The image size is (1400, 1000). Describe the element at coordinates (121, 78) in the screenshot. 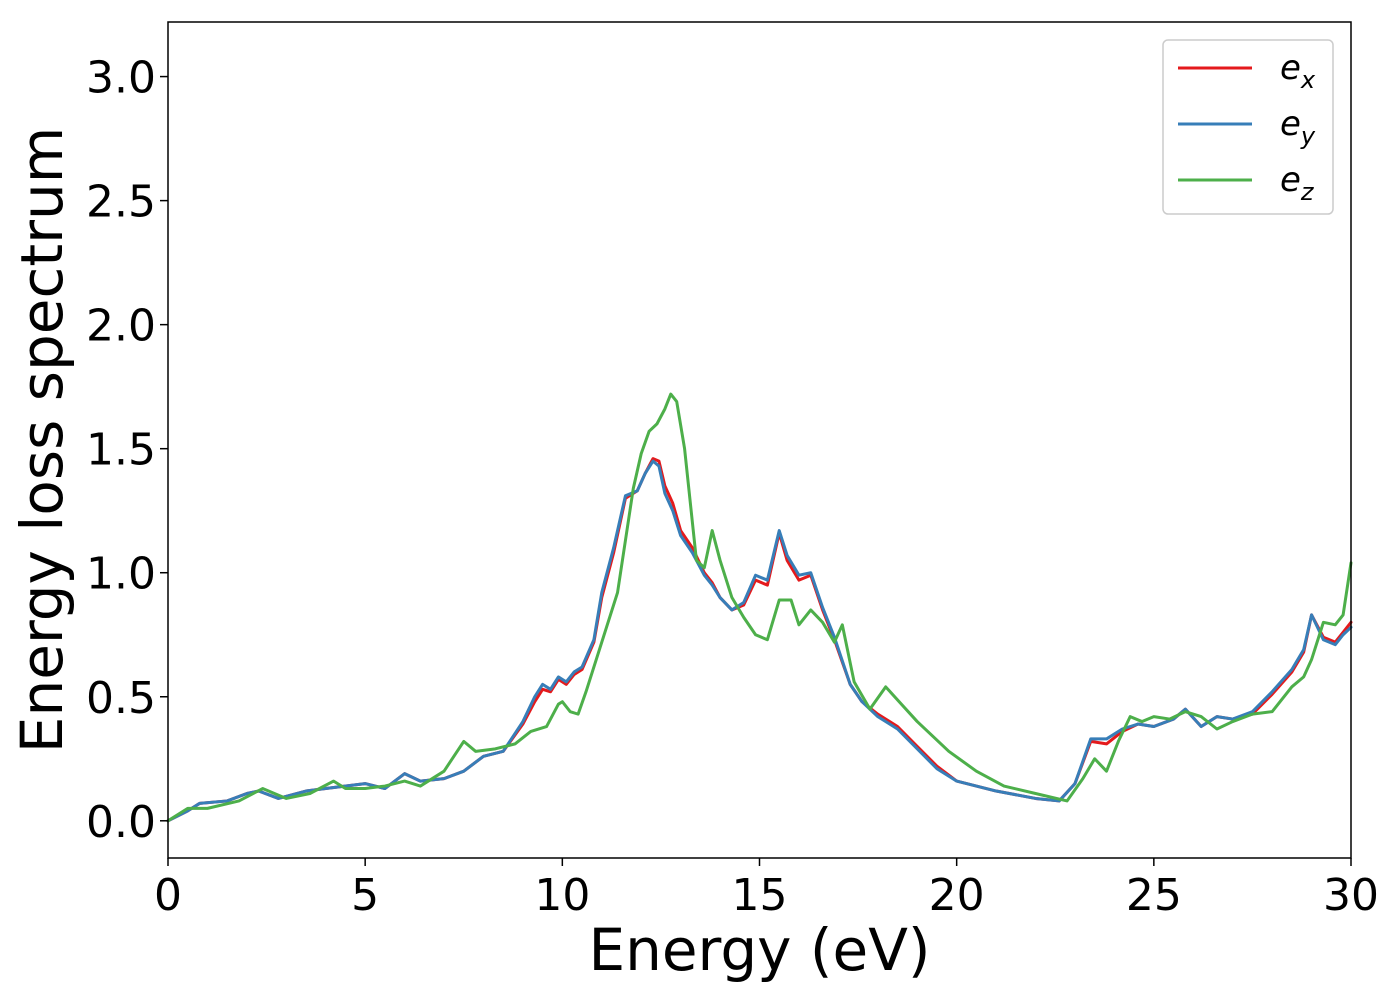

I see `y-tick-label: 3.0` at that location.